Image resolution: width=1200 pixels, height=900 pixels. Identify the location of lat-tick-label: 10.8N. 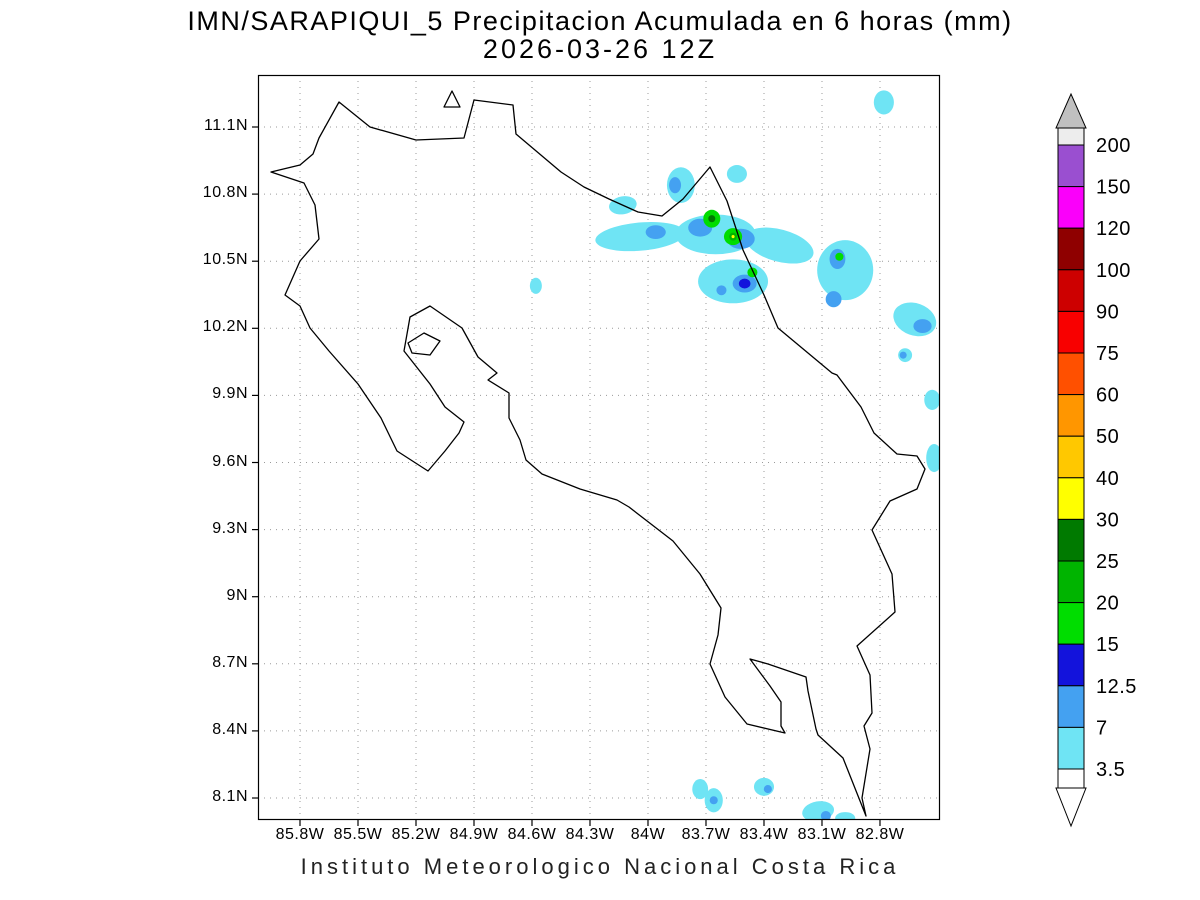
(225, 193).